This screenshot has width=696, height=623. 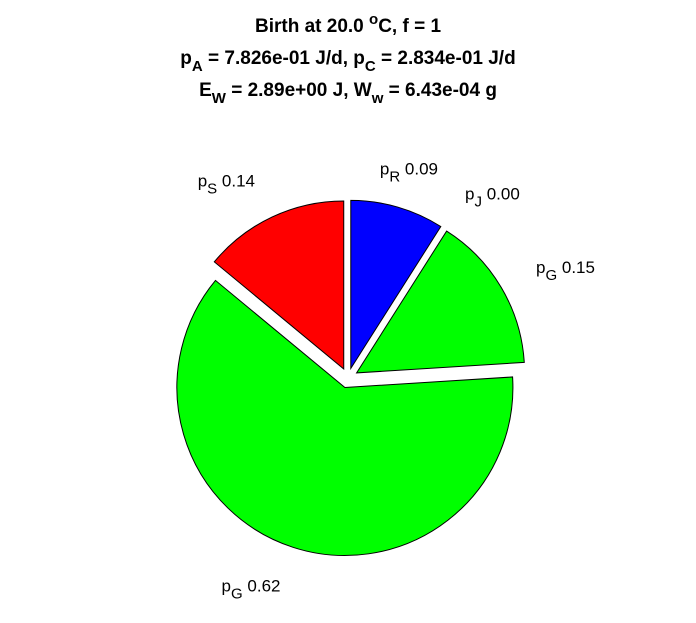 I want to click on chart-title: pA = 7.826e-01 J/d, pC = 2.834e-01 J/d, so click(x=347, y=61).